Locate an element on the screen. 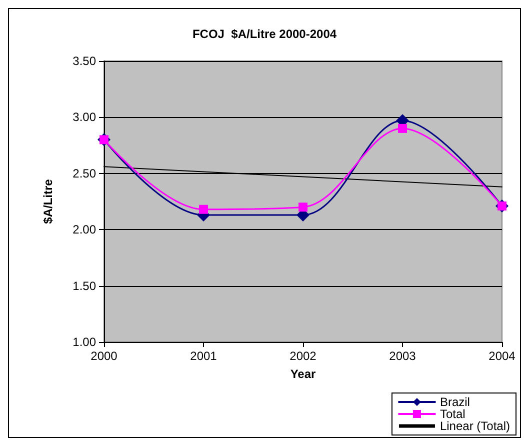  y-tick-label: 3.50 is located at coordinates (84, 61).